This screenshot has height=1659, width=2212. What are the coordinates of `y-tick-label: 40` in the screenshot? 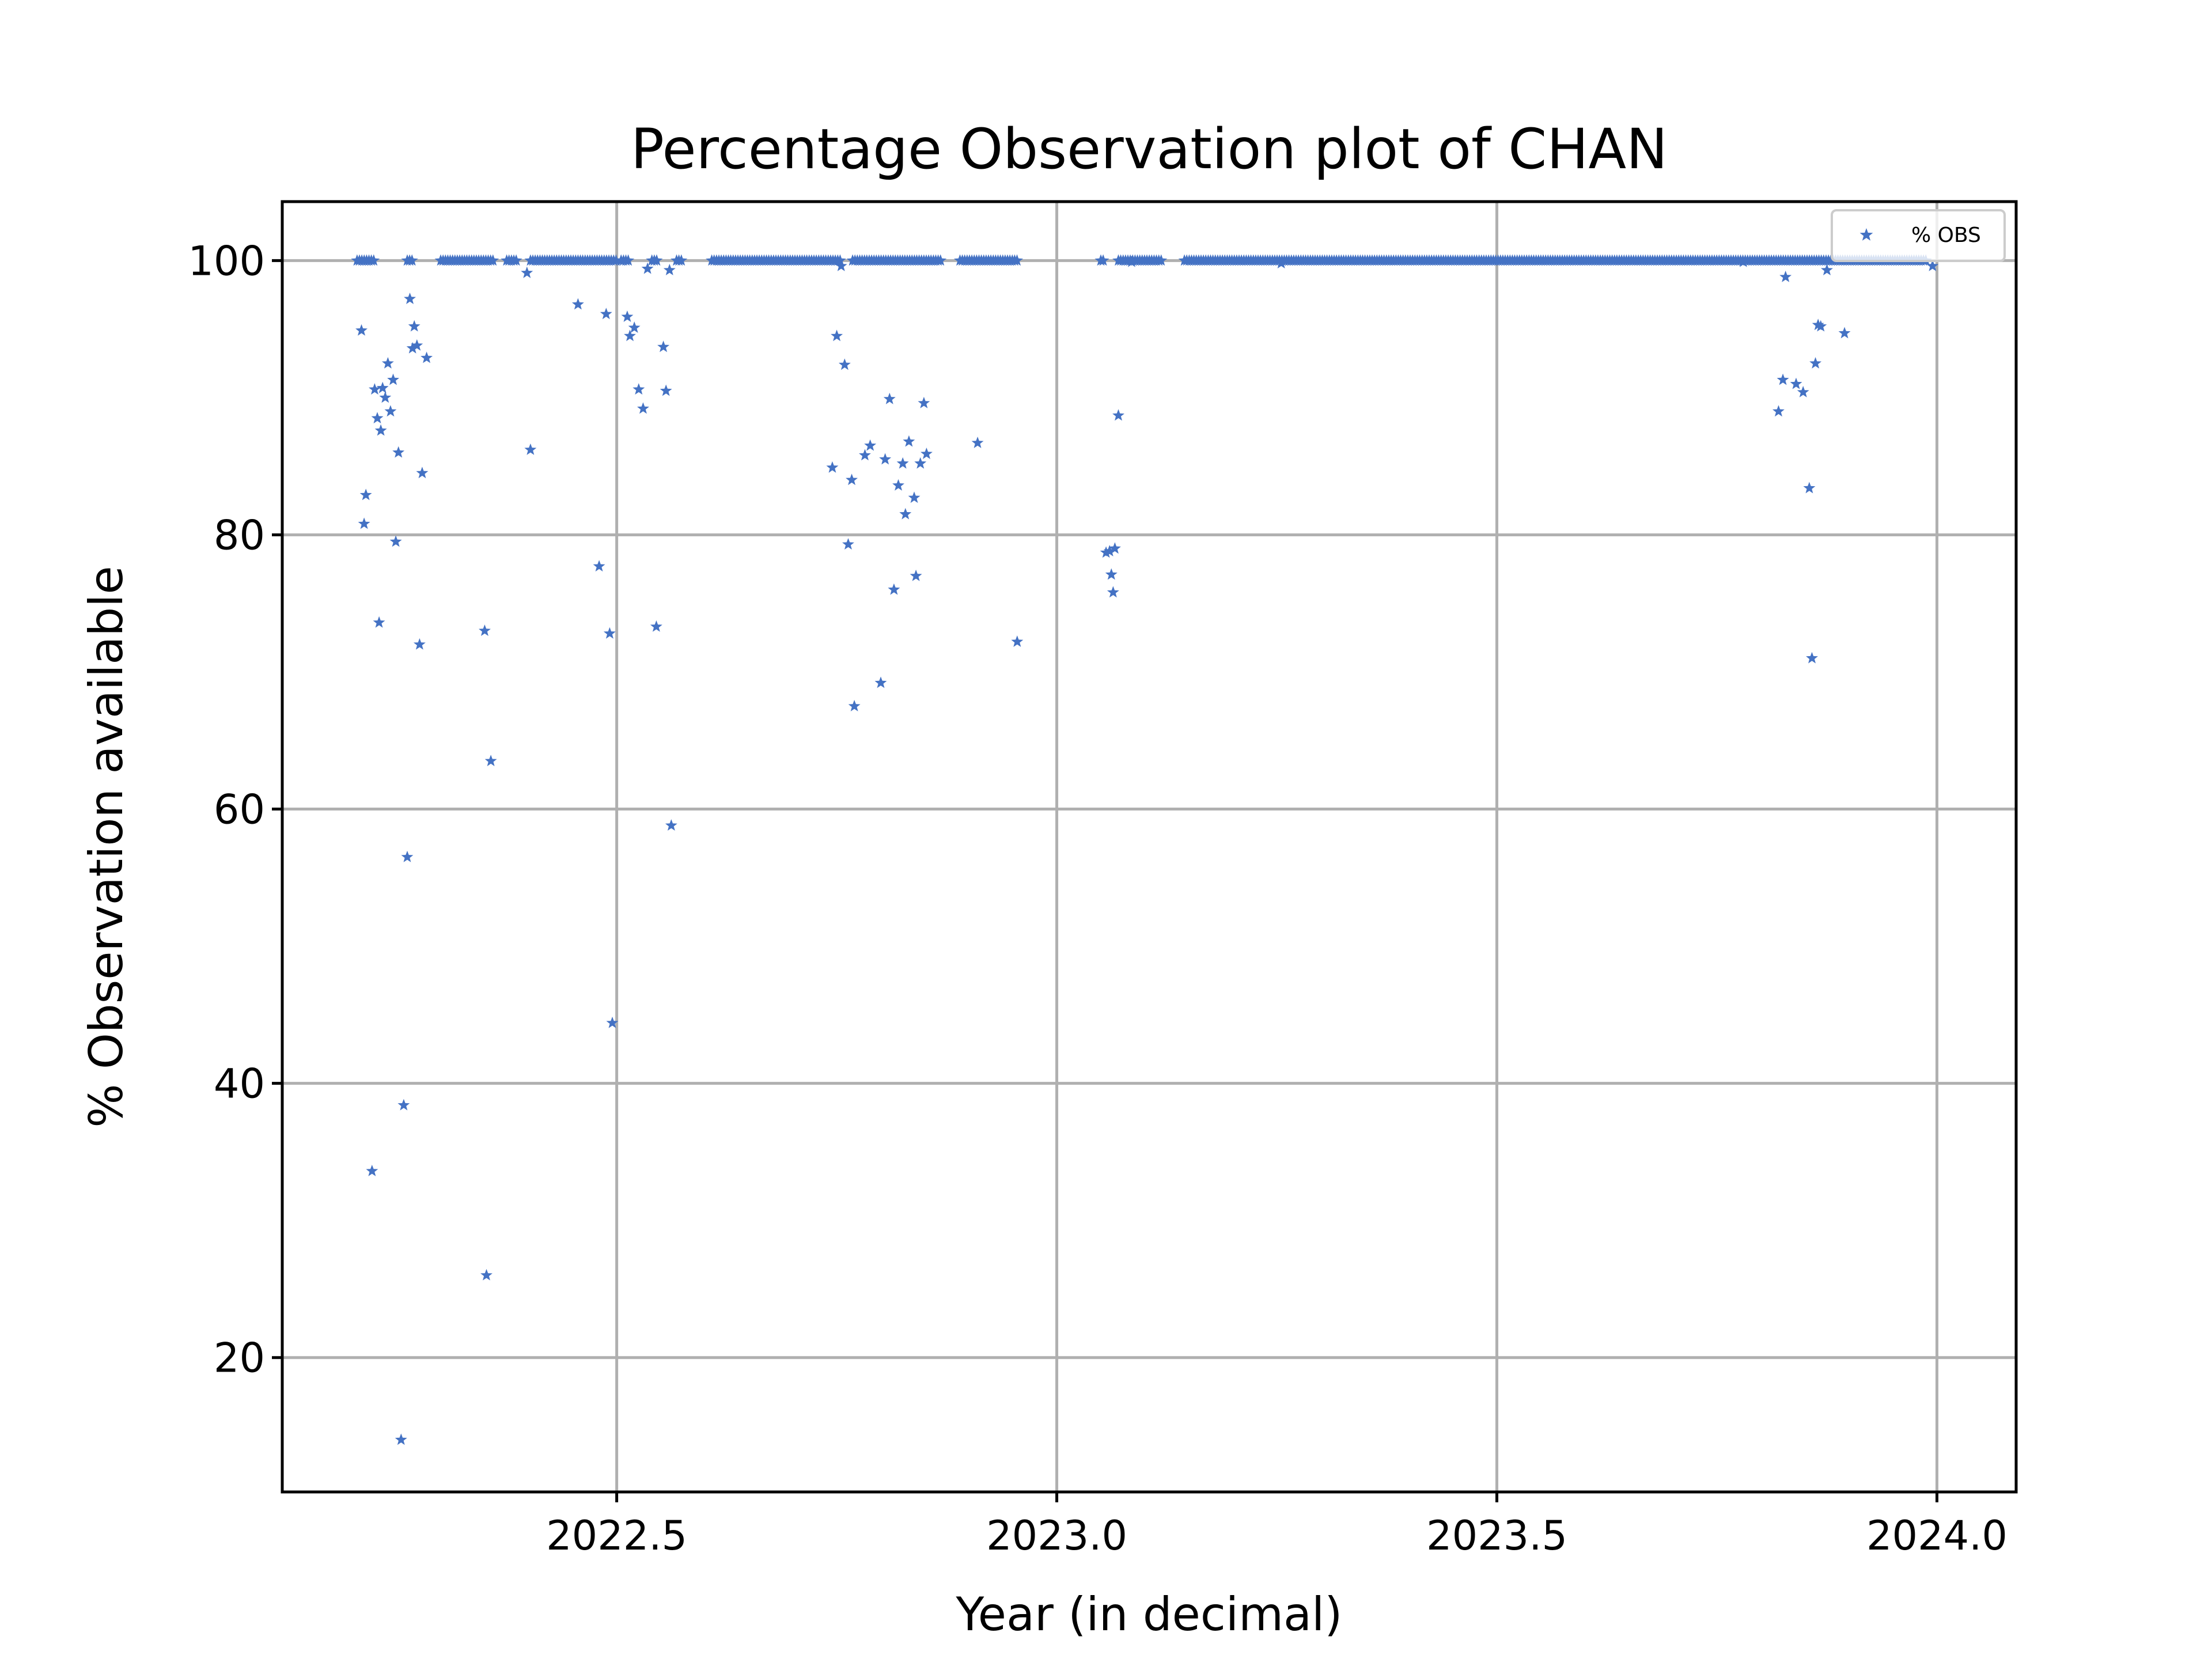 It's located at (239, 1084).